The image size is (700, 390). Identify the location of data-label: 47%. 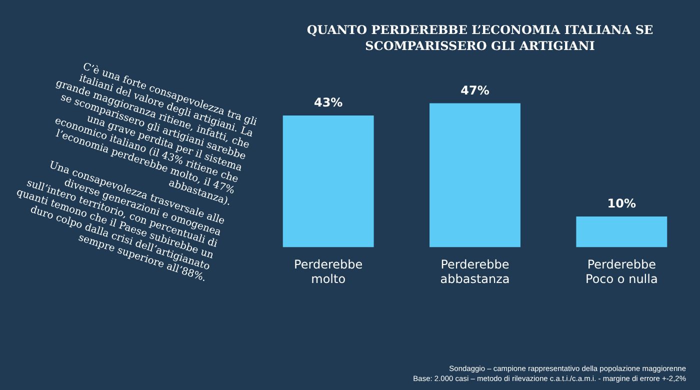
(475, 90).